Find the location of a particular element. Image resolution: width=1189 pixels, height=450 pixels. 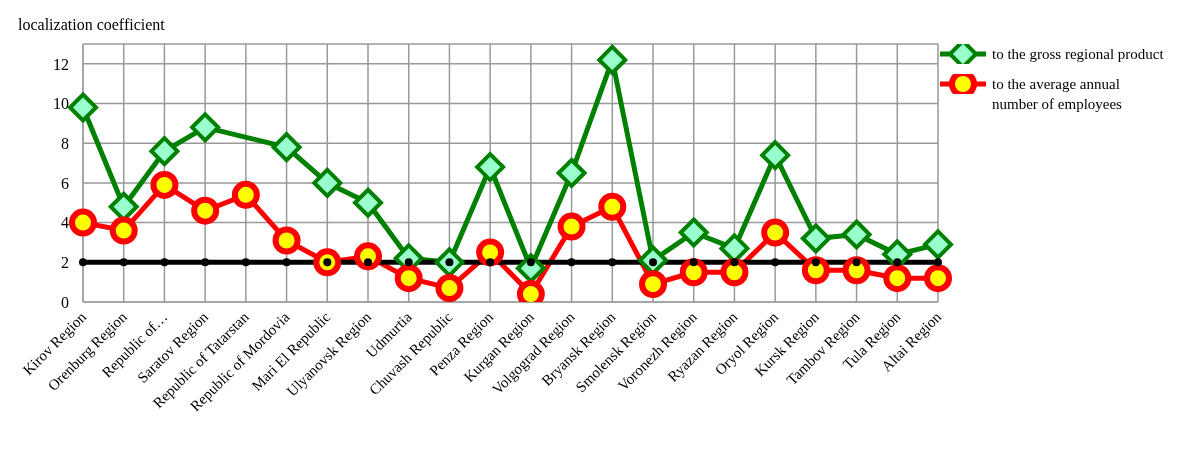

y-tick-label: 4 is located at coordinates (65, 223).